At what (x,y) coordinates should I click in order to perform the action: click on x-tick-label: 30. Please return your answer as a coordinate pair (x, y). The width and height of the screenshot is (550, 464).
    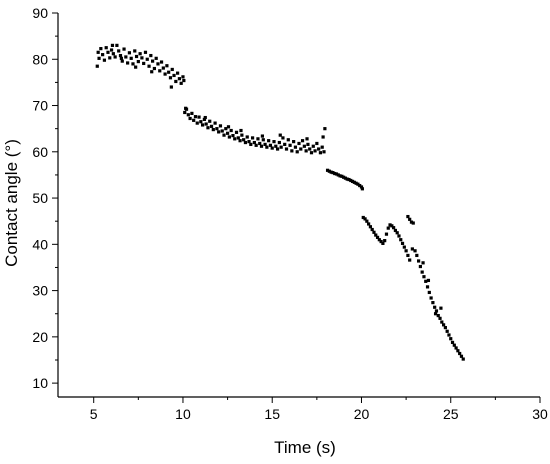
    Looking at the image, I should click on (540, 414).